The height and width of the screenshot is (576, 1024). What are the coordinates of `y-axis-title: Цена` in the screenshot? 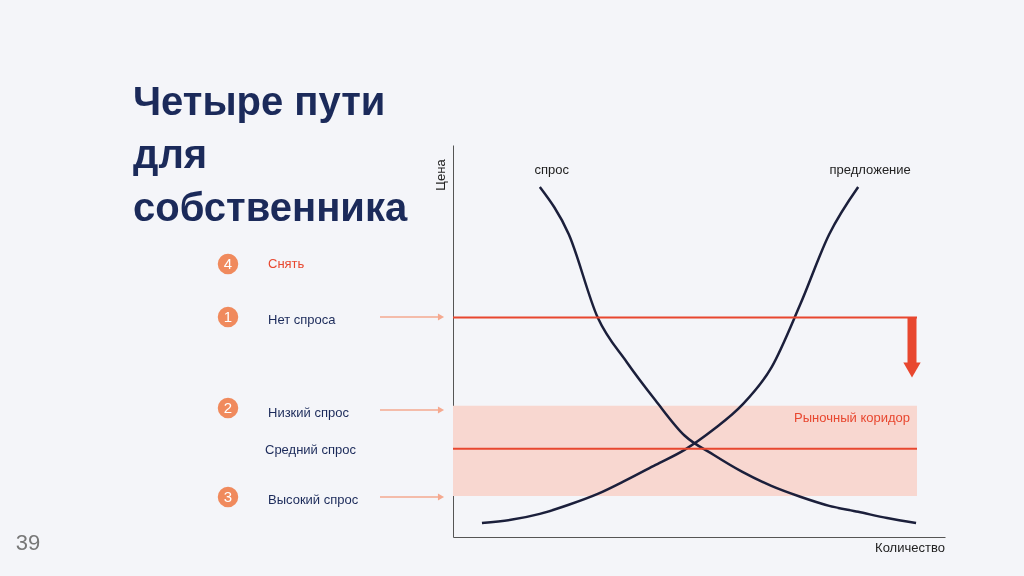 It's located at (440, 174).